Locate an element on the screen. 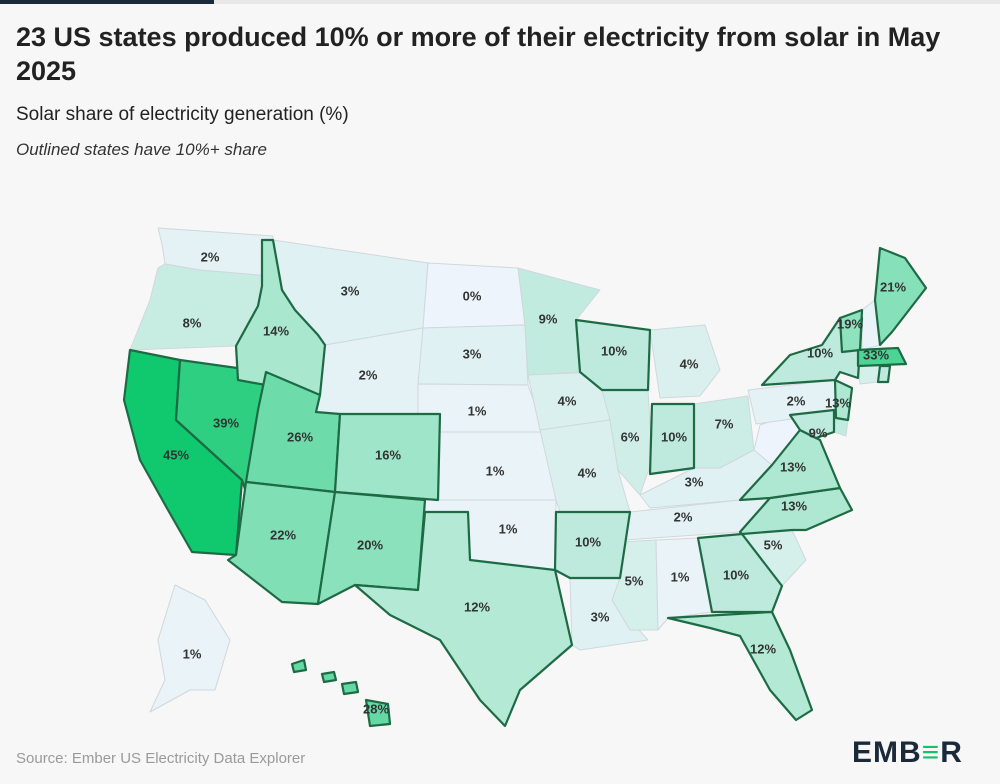  state-label-sd: 3% is located at coordinates (472, 353).